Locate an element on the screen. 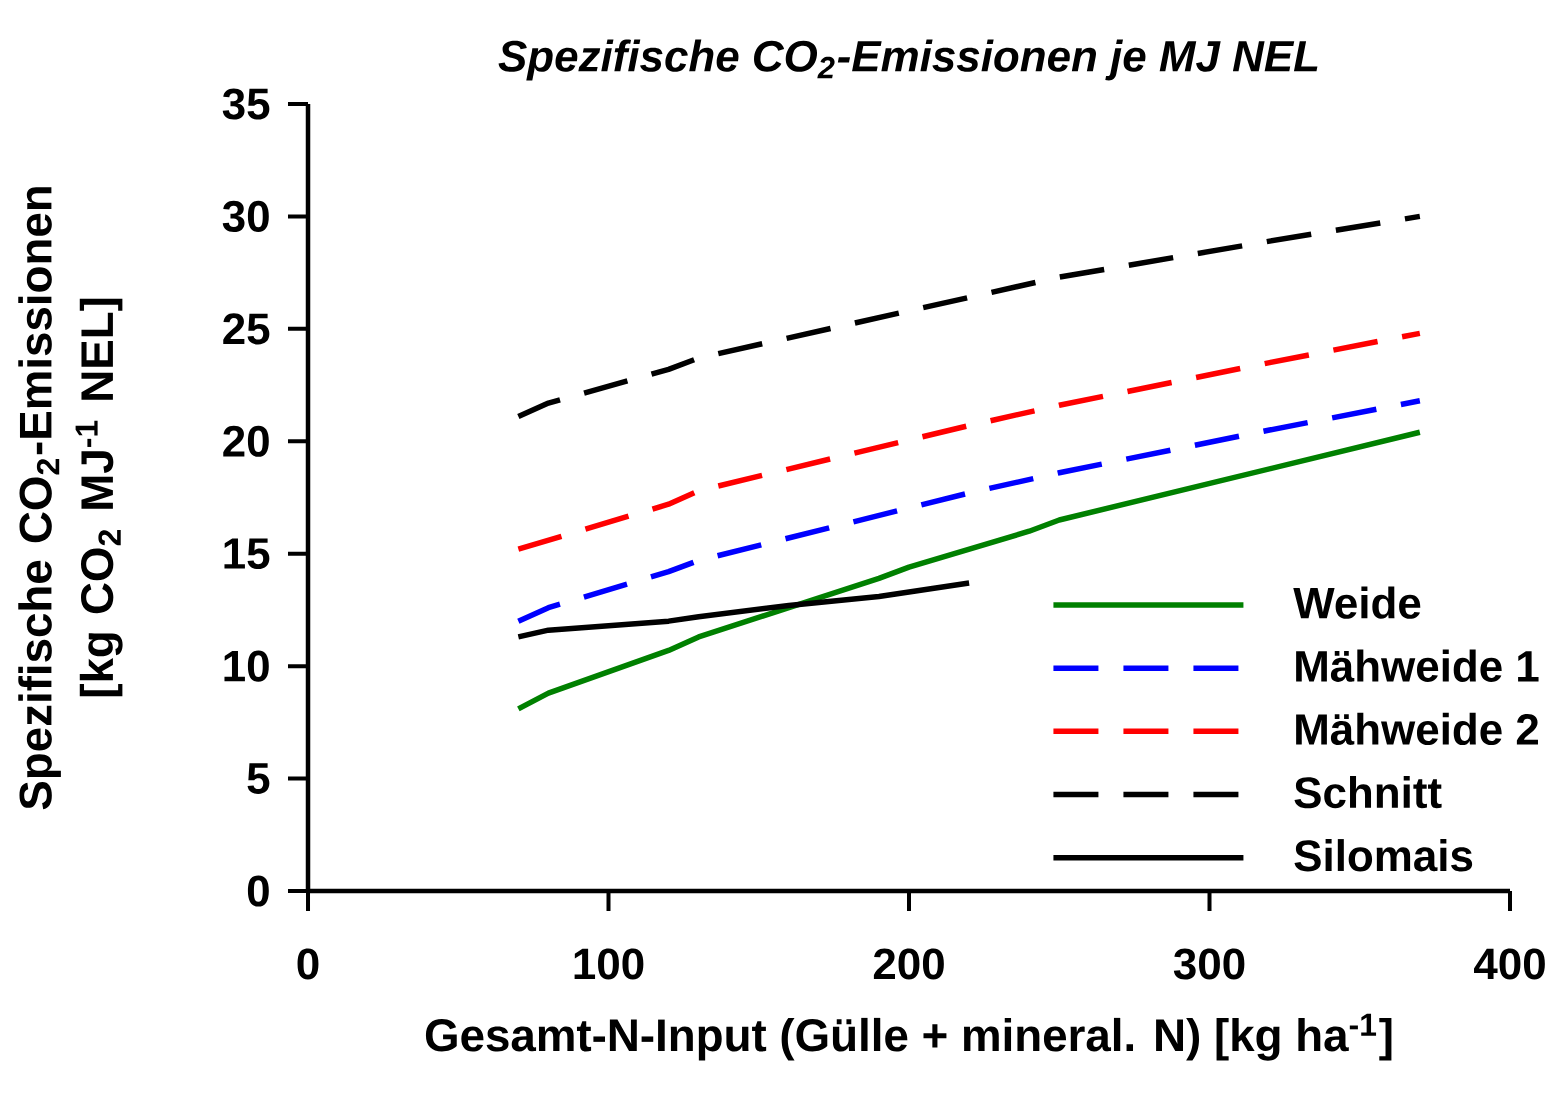  y-tick-label: 10 is located at coordinates (246, 666).